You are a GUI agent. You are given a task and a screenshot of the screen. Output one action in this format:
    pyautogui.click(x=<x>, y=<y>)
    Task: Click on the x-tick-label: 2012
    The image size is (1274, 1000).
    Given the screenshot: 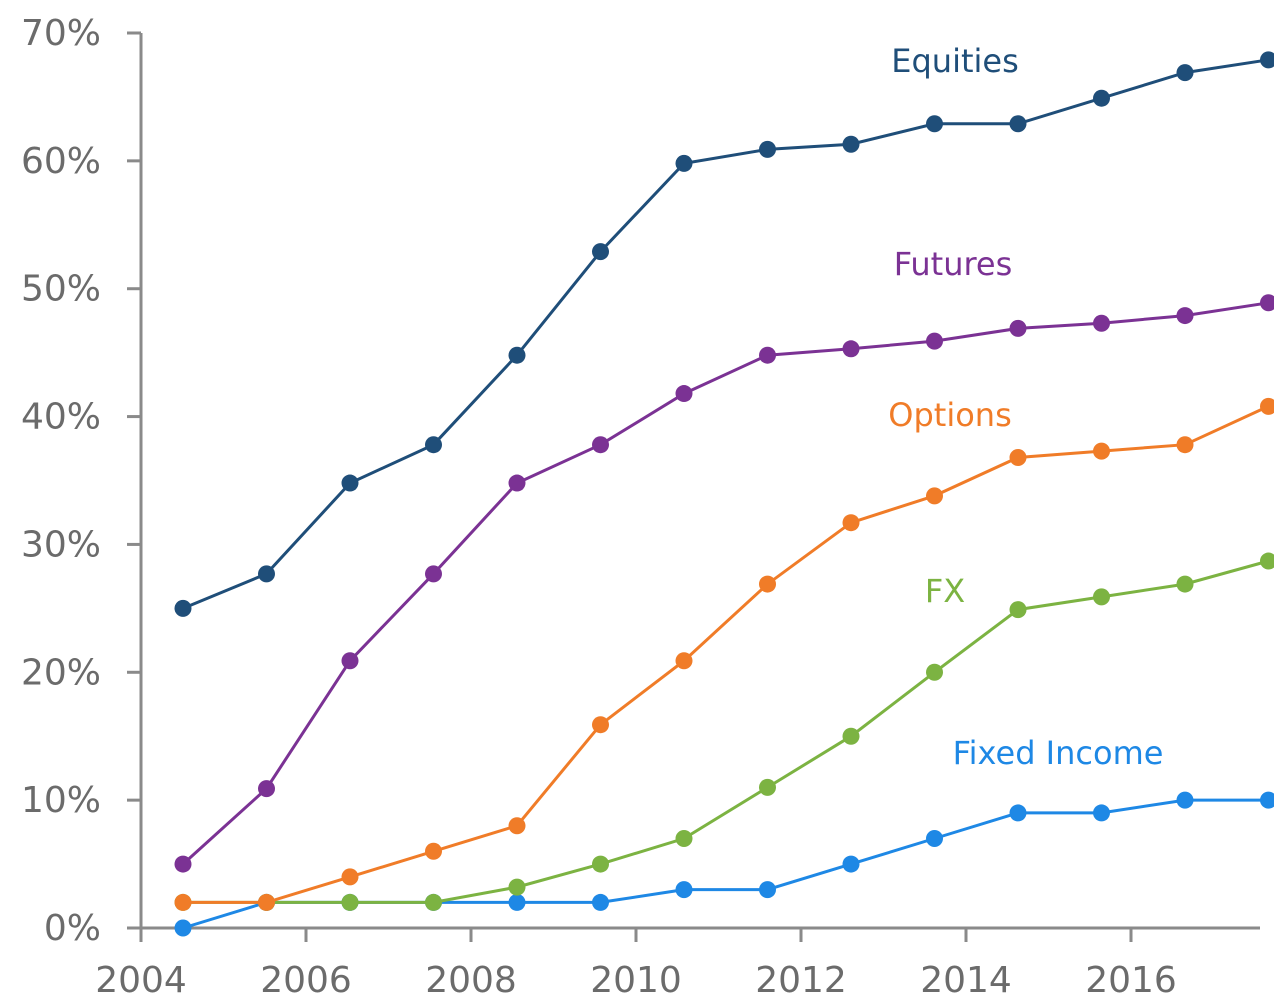 What is the action you would take?
    pyautogui.click(x=801, y=980)
    